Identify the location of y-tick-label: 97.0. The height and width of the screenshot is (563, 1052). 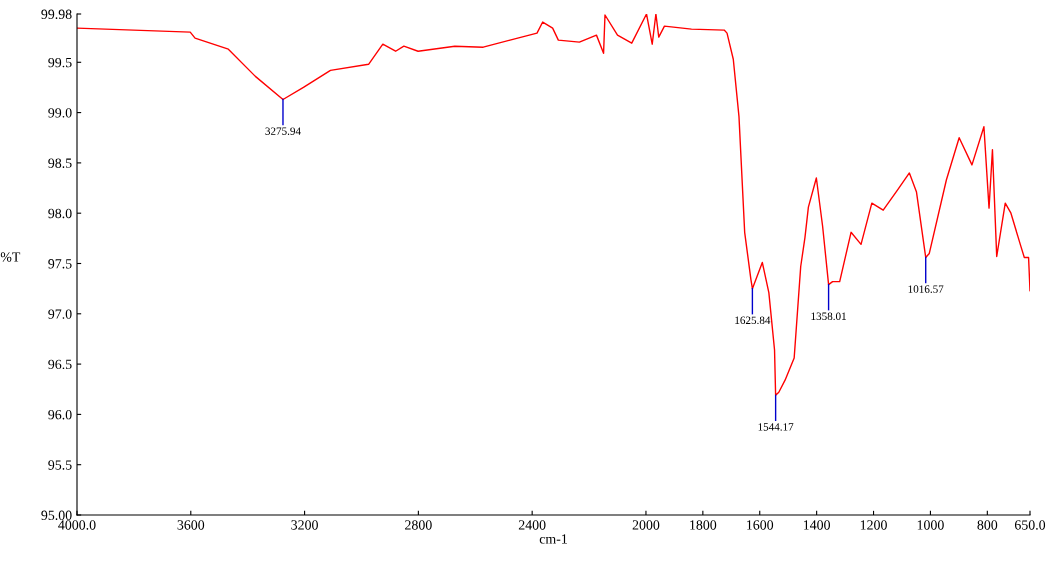
(60, 314).